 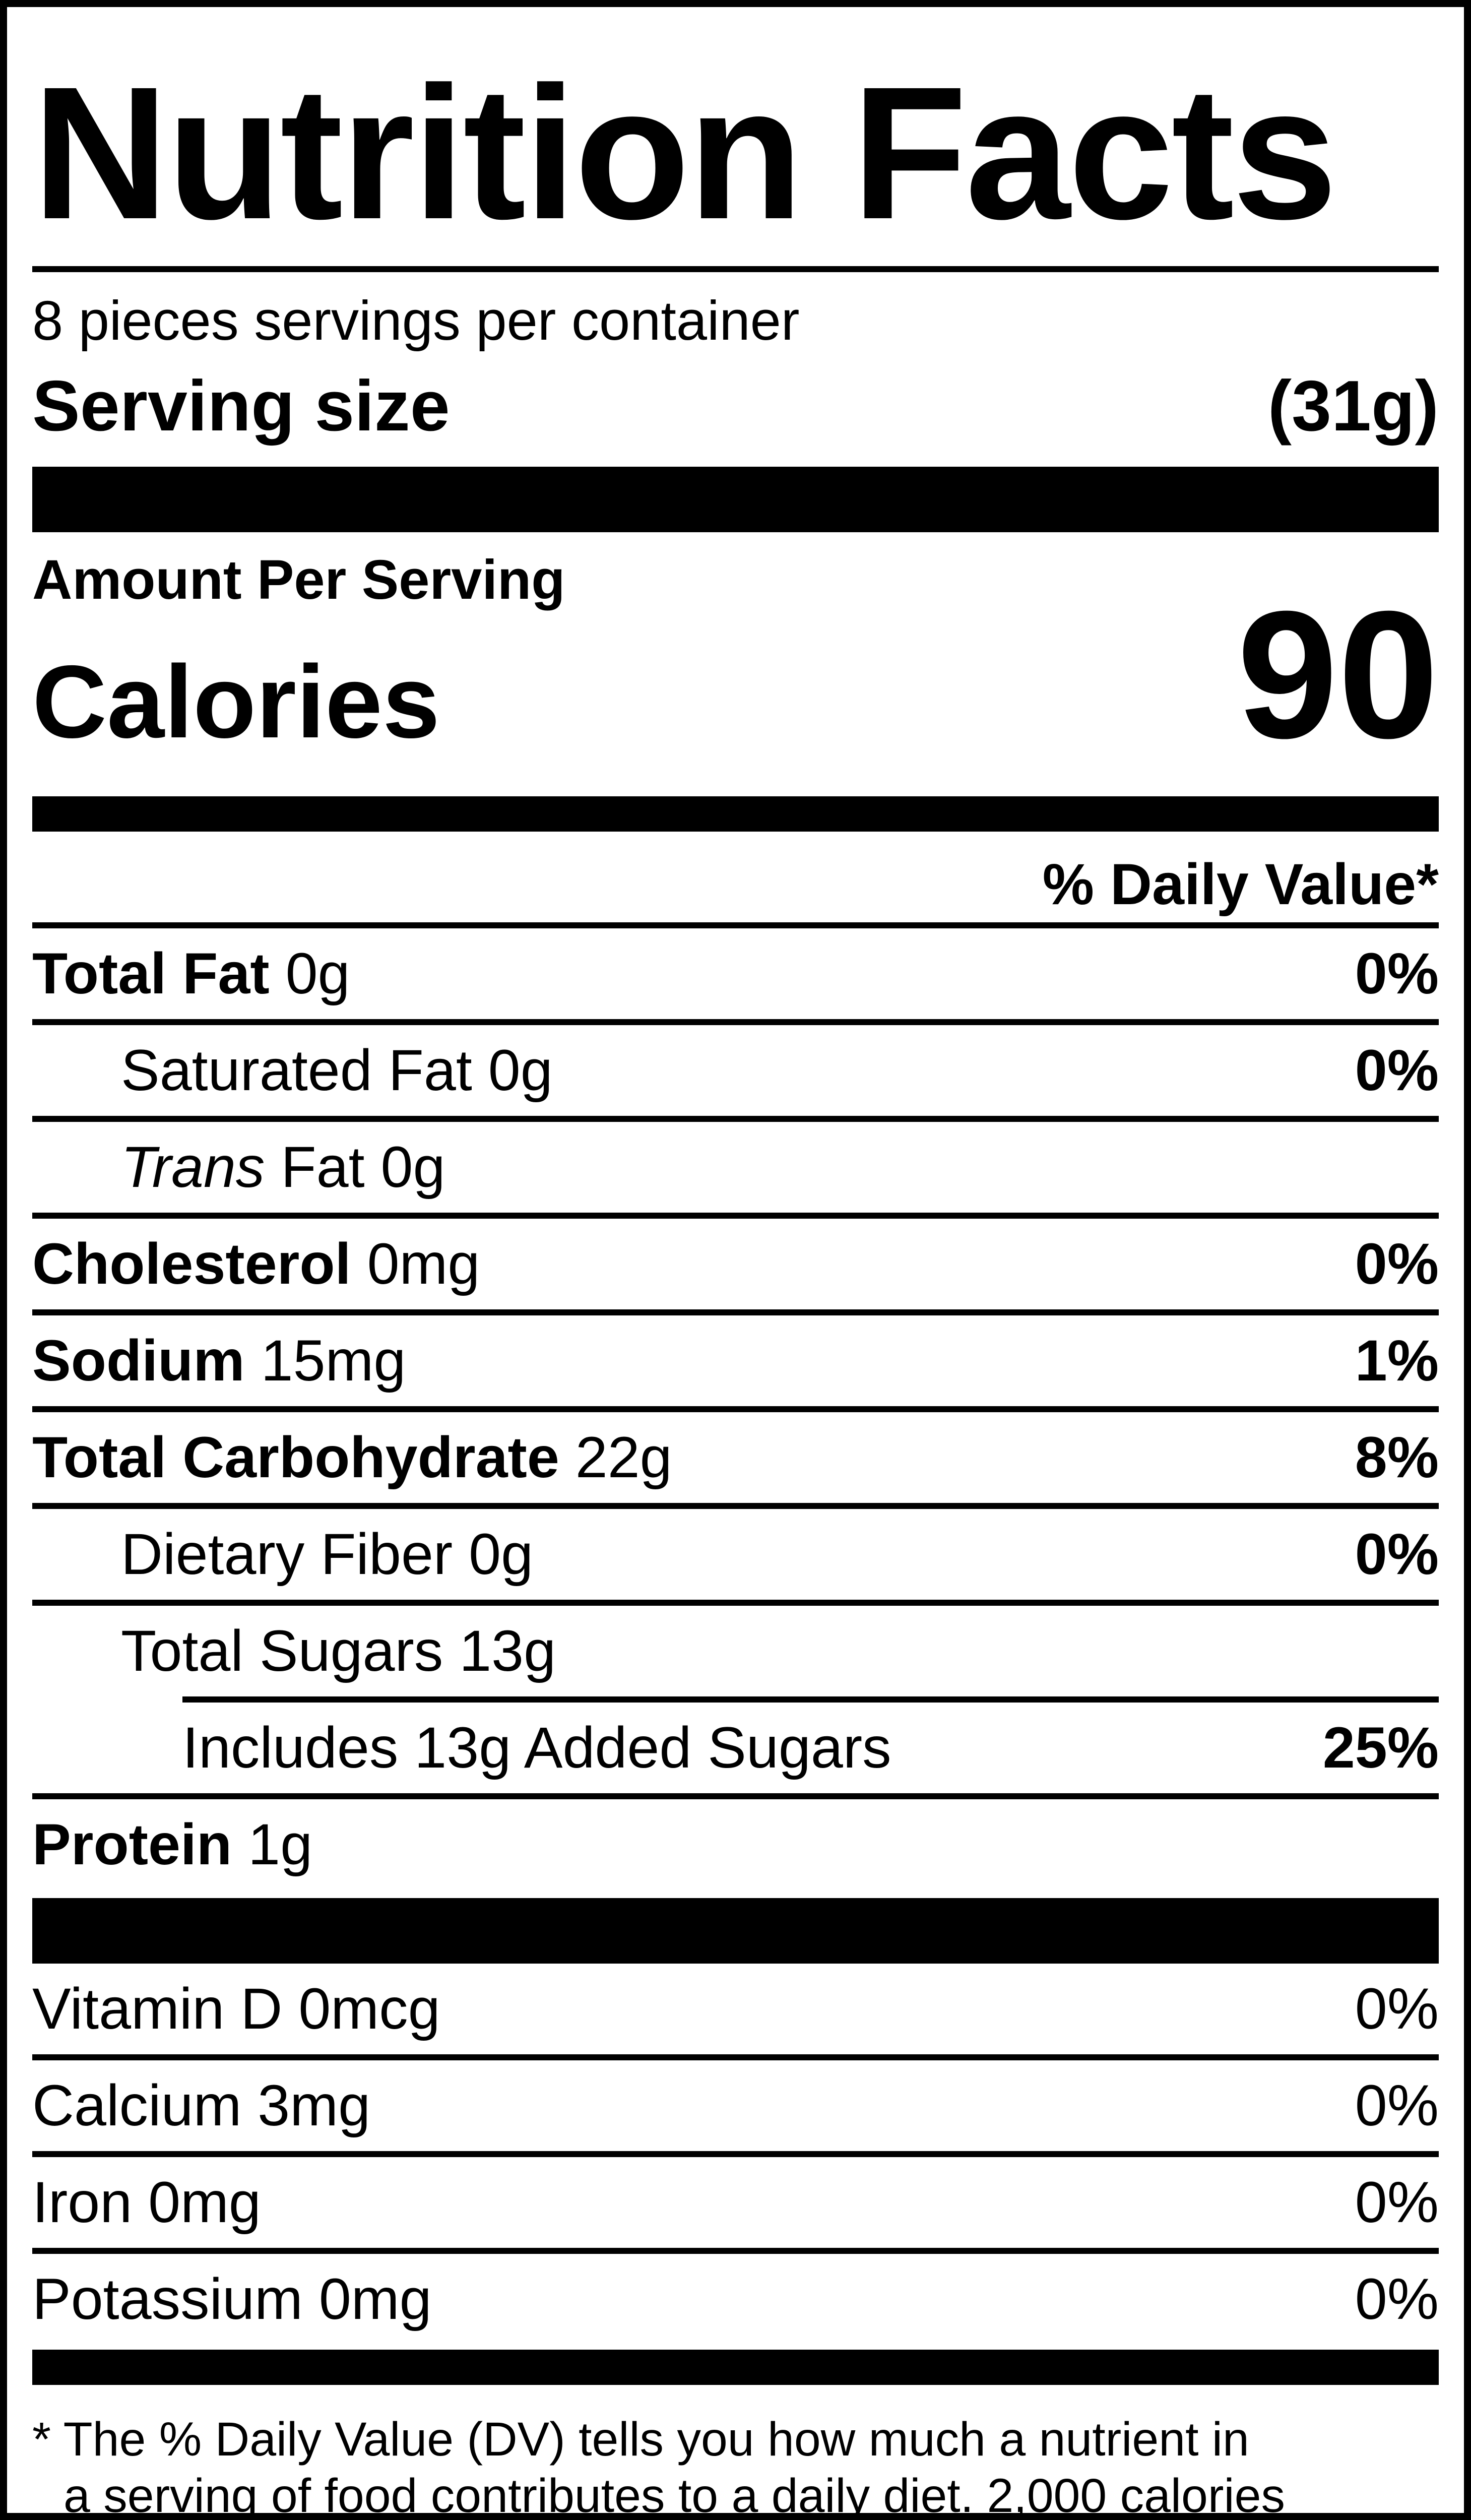 What do you see at coordinates (1380, 1748) in the screenshot?
I see `daily-value-percent: 25%` at bounding box center [1380, 1748].